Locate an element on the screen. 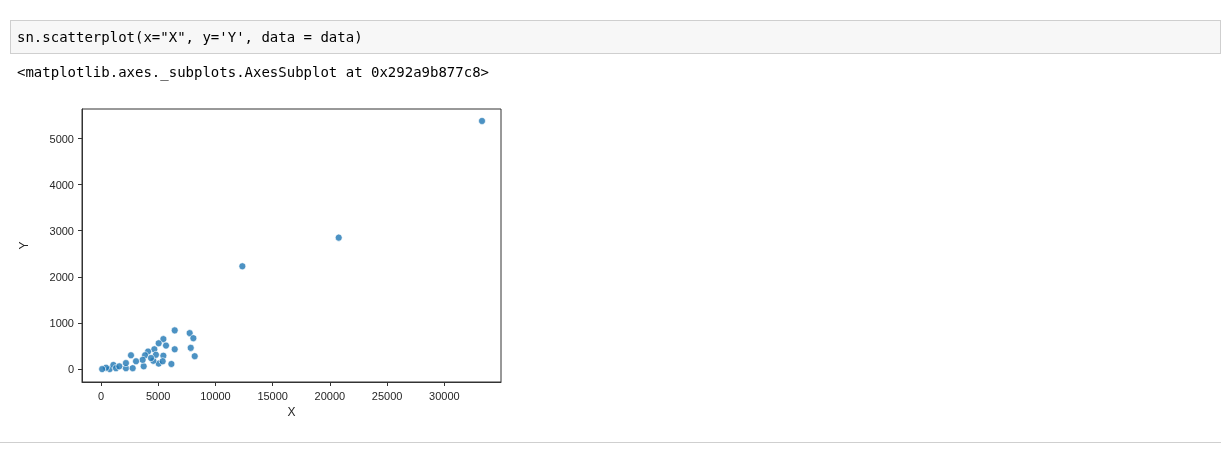  x-tick-label: 0 is located at coordinates (101, 395).